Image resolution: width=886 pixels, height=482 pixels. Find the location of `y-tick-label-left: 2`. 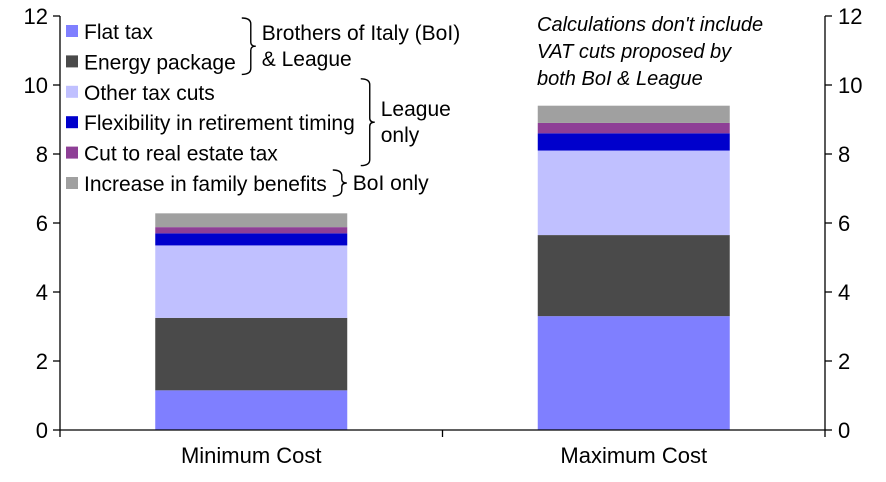

y-tick-label-left: 2 is located at coordinates (42, 361).